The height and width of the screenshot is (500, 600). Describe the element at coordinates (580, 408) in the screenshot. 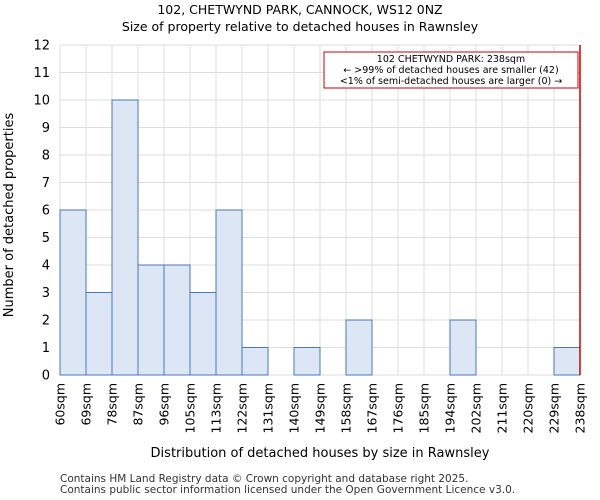

I see `x-tick-label: 238sqm` at that location.